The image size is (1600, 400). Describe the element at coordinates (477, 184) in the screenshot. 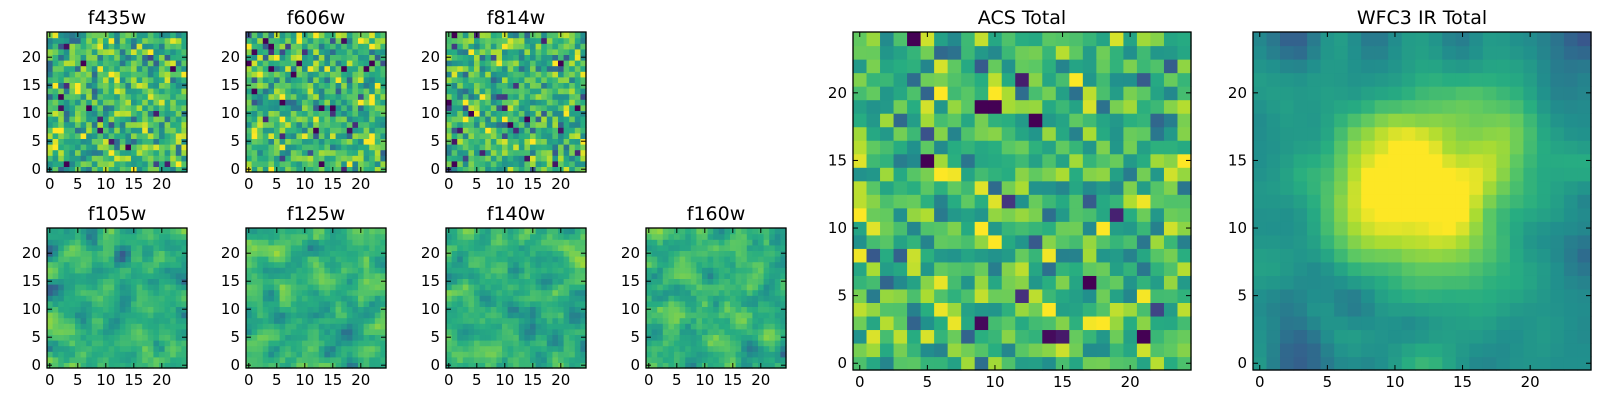

I see `x-tick-label: 5` at that location.